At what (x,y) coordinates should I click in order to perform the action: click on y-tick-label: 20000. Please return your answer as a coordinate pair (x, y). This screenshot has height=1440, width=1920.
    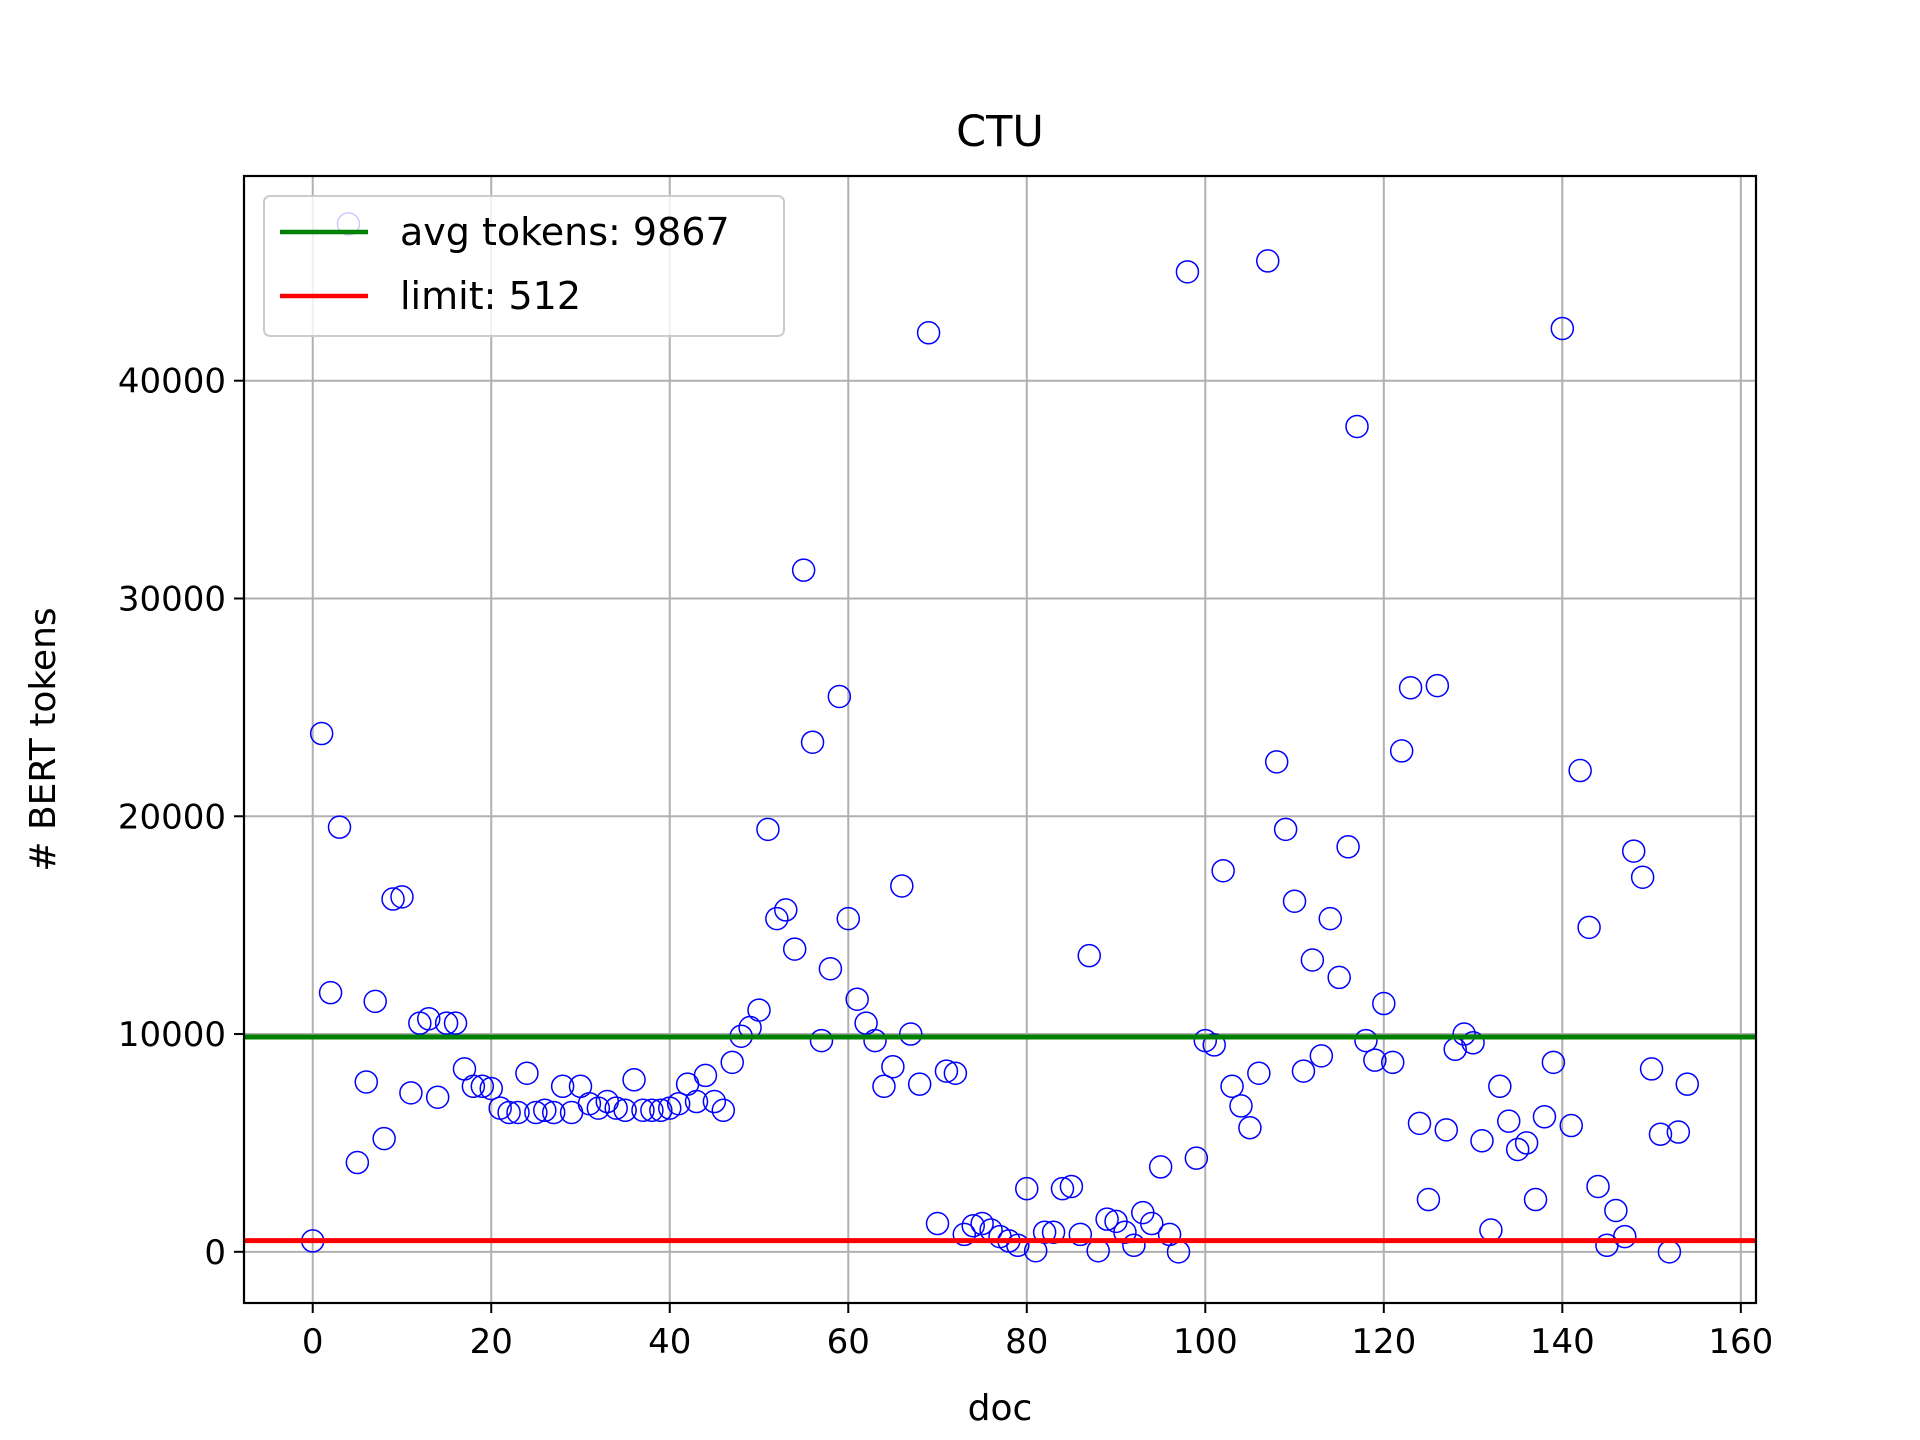
    Looking at the image, I should click on (172, 817).